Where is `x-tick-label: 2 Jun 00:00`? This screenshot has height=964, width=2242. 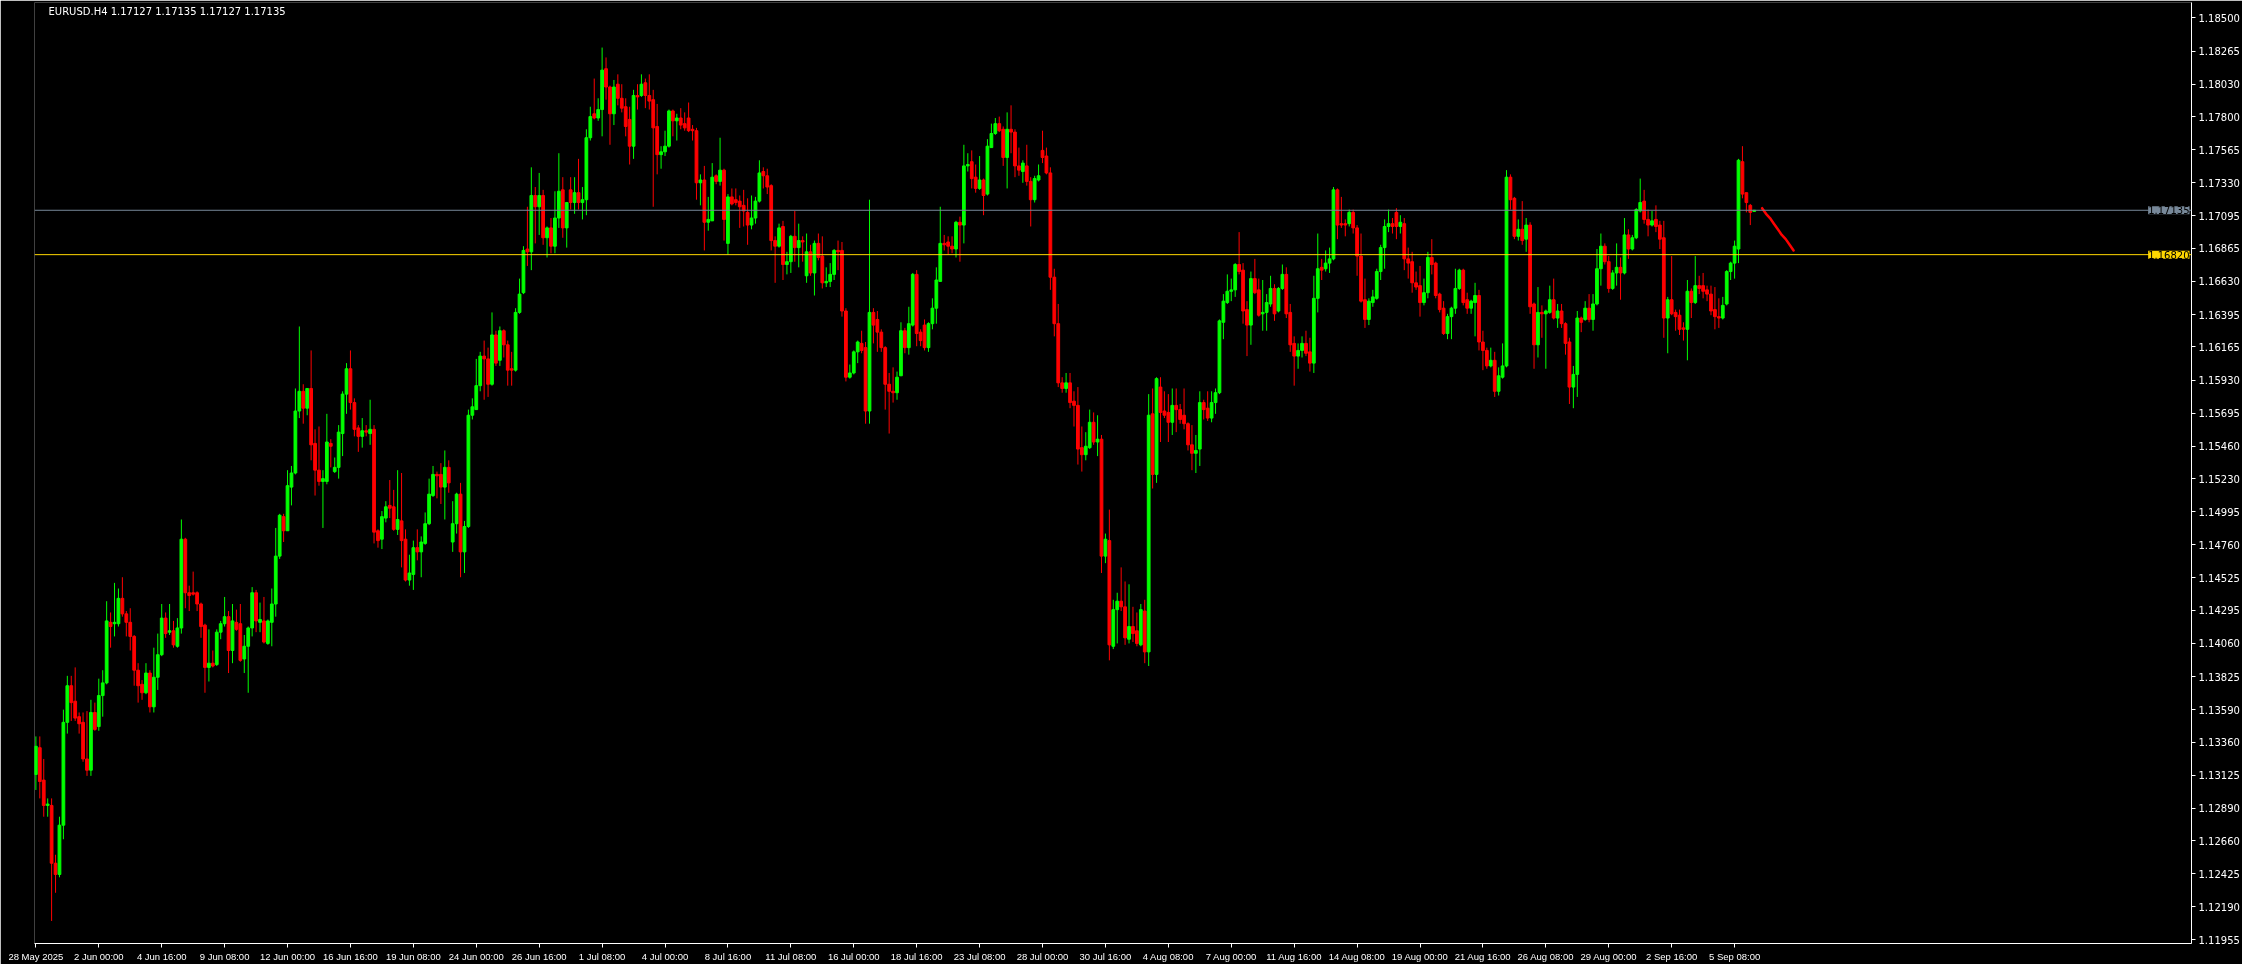
x-tick-label: 2 Jun 00:00 is located at coordinates (98, 956).